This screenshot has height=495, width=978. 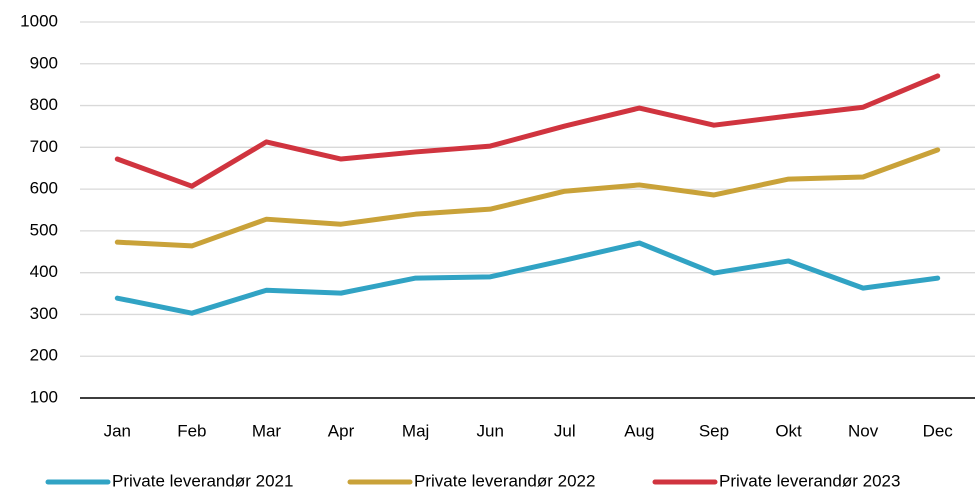 I want to click on x-tick-label: Mar, so click(x=267, y=430).